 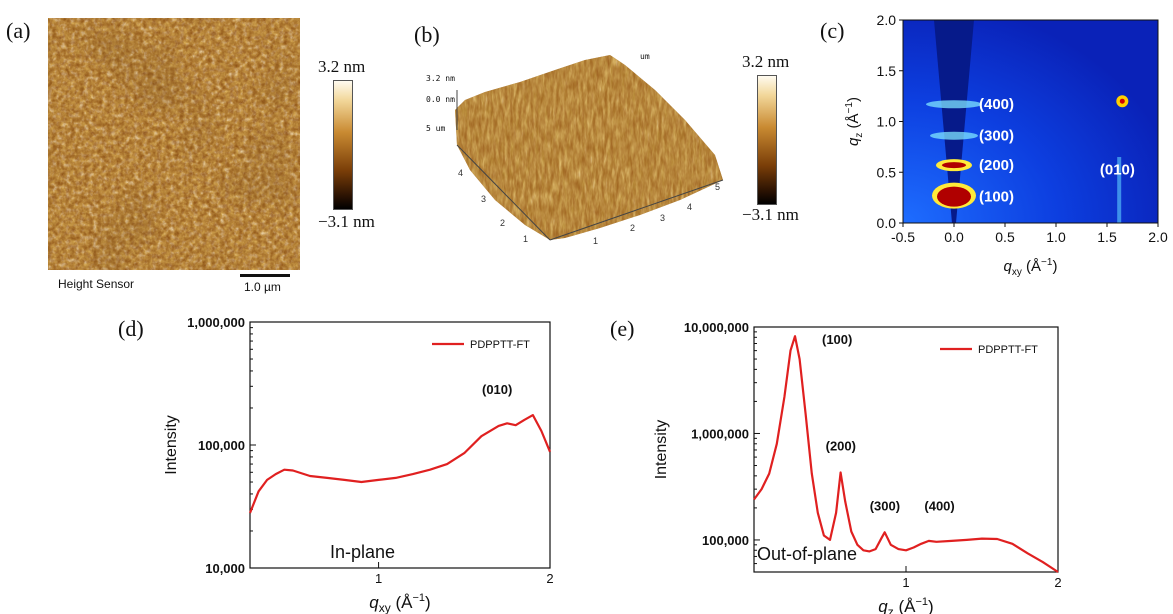 What do you see at coordinates (887, 172) in the screenshot?
I see `y-tick-label: 0.5` at bounding box center [887, 172].